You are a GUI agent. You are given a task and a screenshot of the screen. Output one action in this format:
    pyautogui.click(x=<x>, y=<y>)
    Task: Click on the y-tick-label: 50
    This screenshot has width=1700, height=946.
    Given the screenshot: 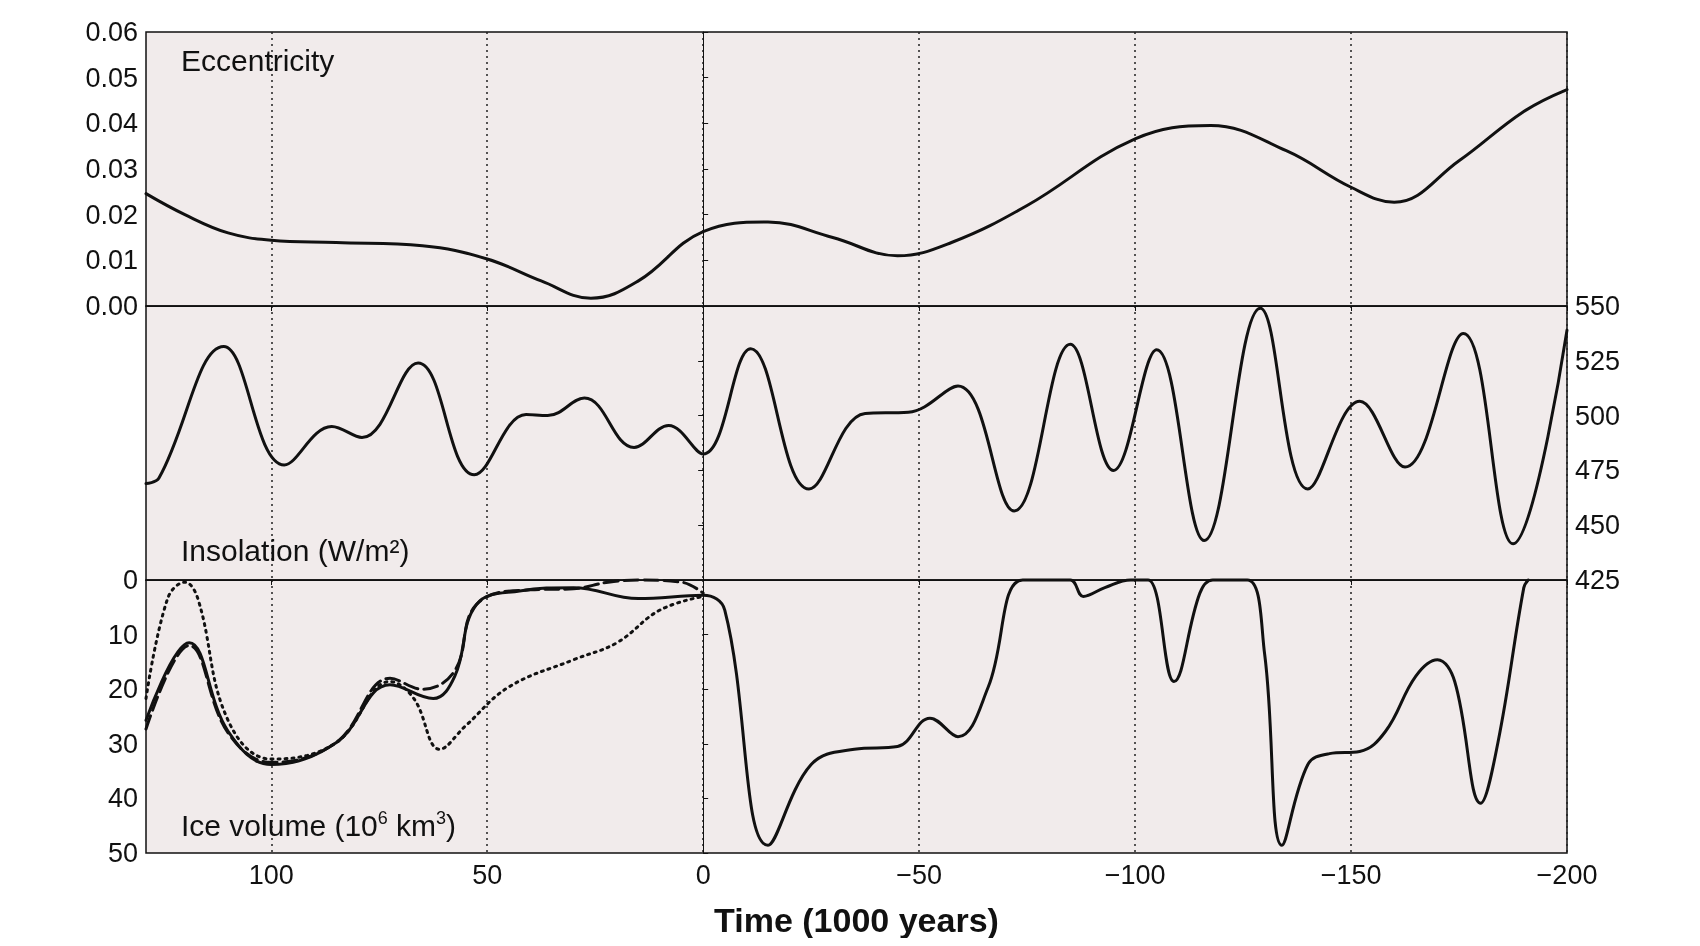 What is the action you would take?
    pyautogui.click(x=122, y=853)
    